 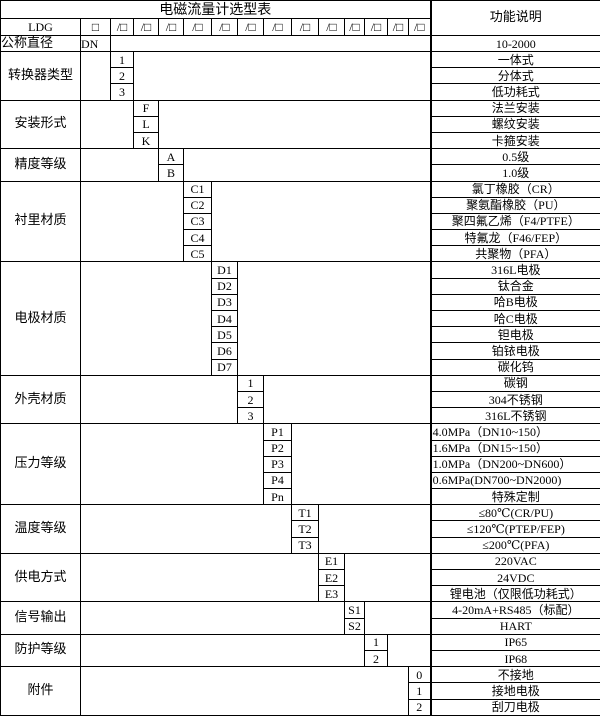 I want to click on option-code: Pn, so click(x=277, y=497).